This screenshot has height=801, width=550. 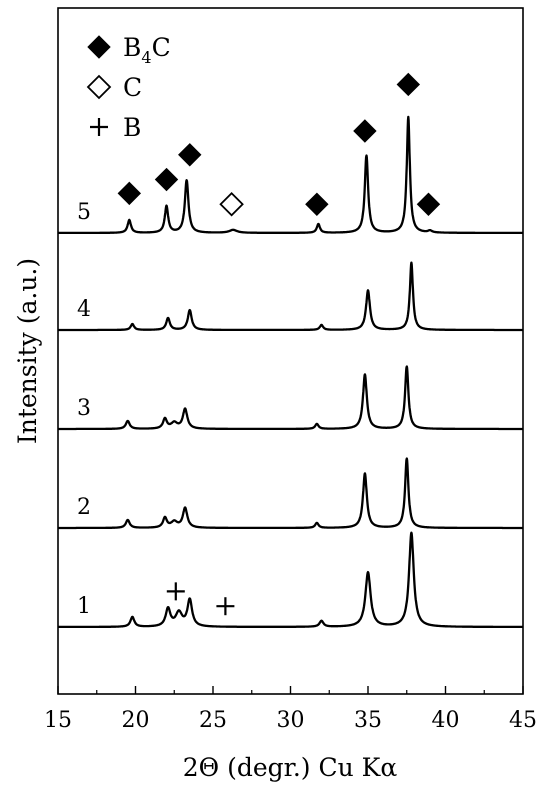 I want to click on x-tick-label: 20, so click(x=136, y=720).